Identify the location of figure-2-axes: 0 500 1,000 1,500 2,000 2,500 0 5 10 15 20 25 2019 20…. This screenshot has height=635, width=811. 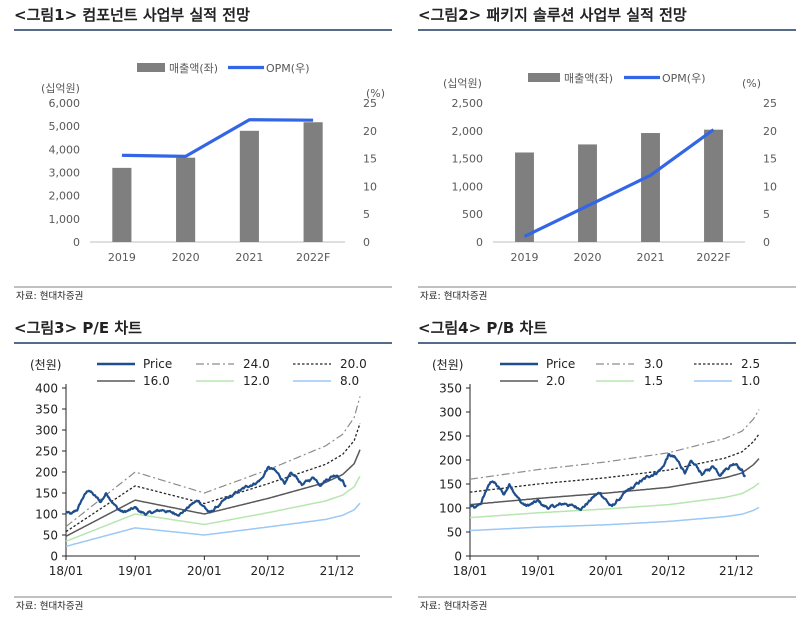
(615, 180).